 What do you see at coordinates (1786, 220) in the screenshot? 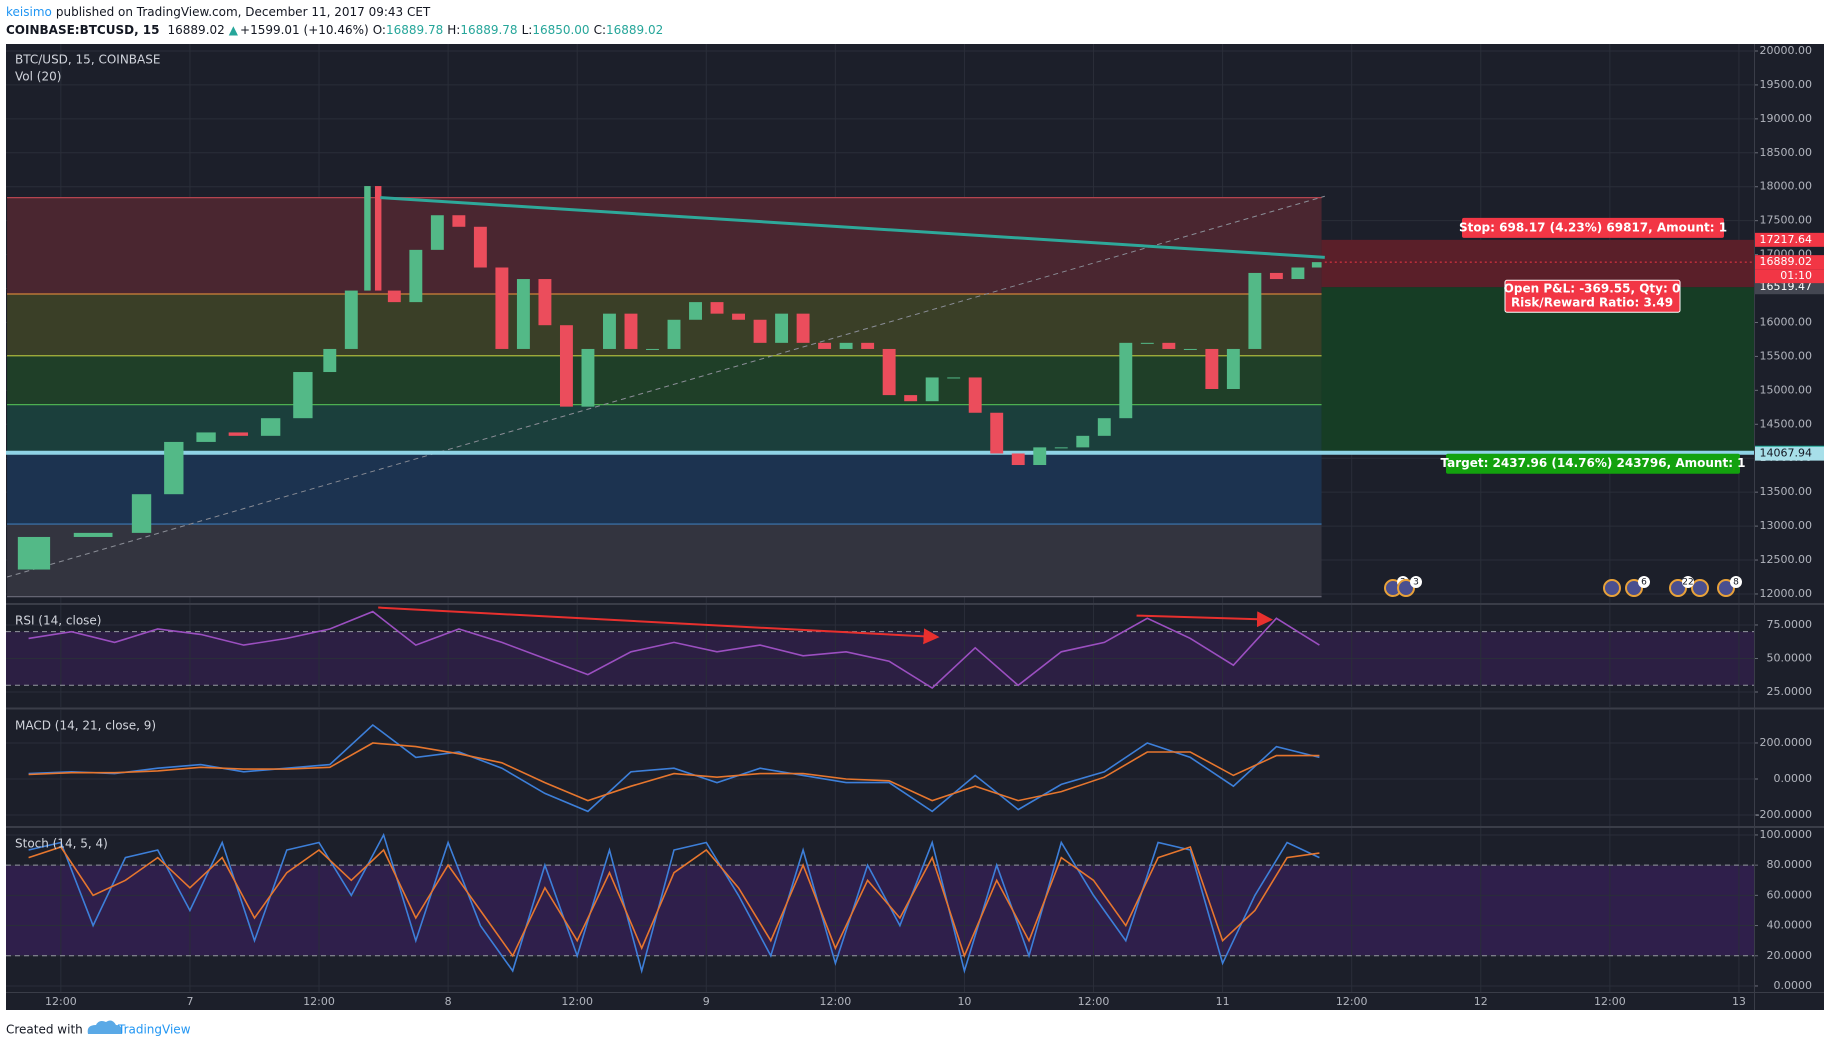
I see `y-tick-label: 17500.00` at bounding box center [1786, 220].